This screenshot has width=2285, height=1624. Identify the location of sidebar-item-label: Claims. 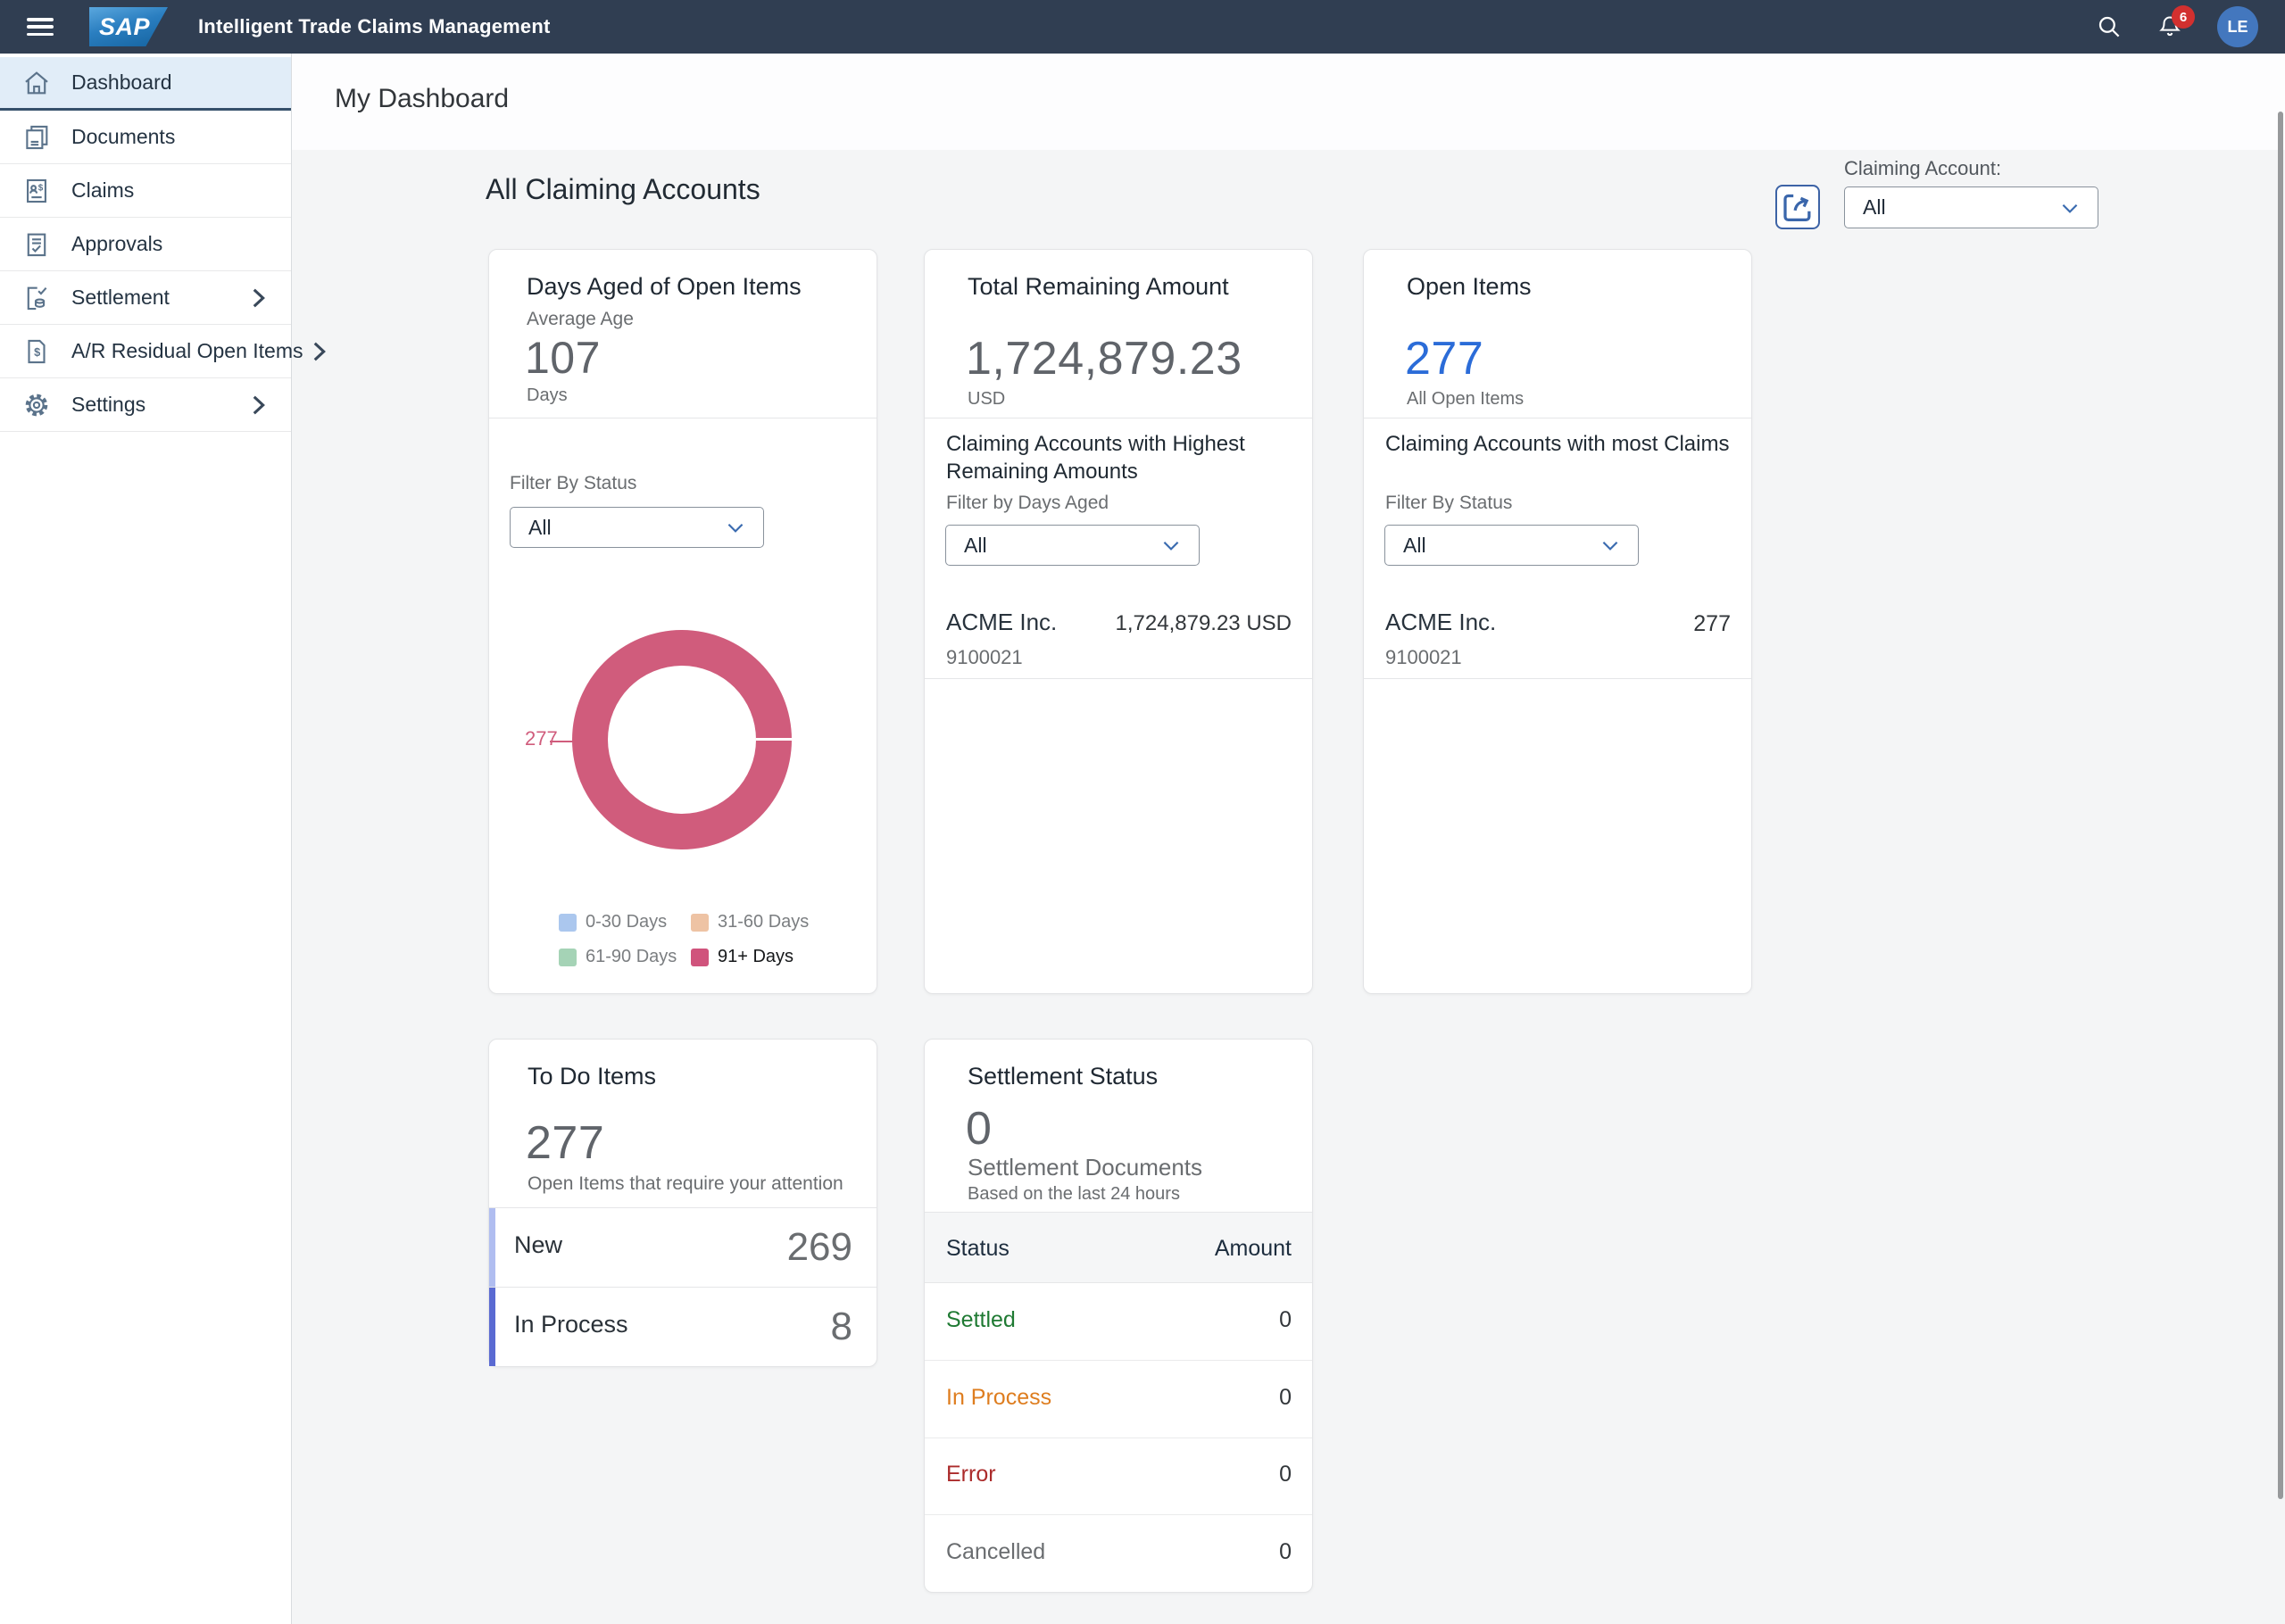
(103, 190).